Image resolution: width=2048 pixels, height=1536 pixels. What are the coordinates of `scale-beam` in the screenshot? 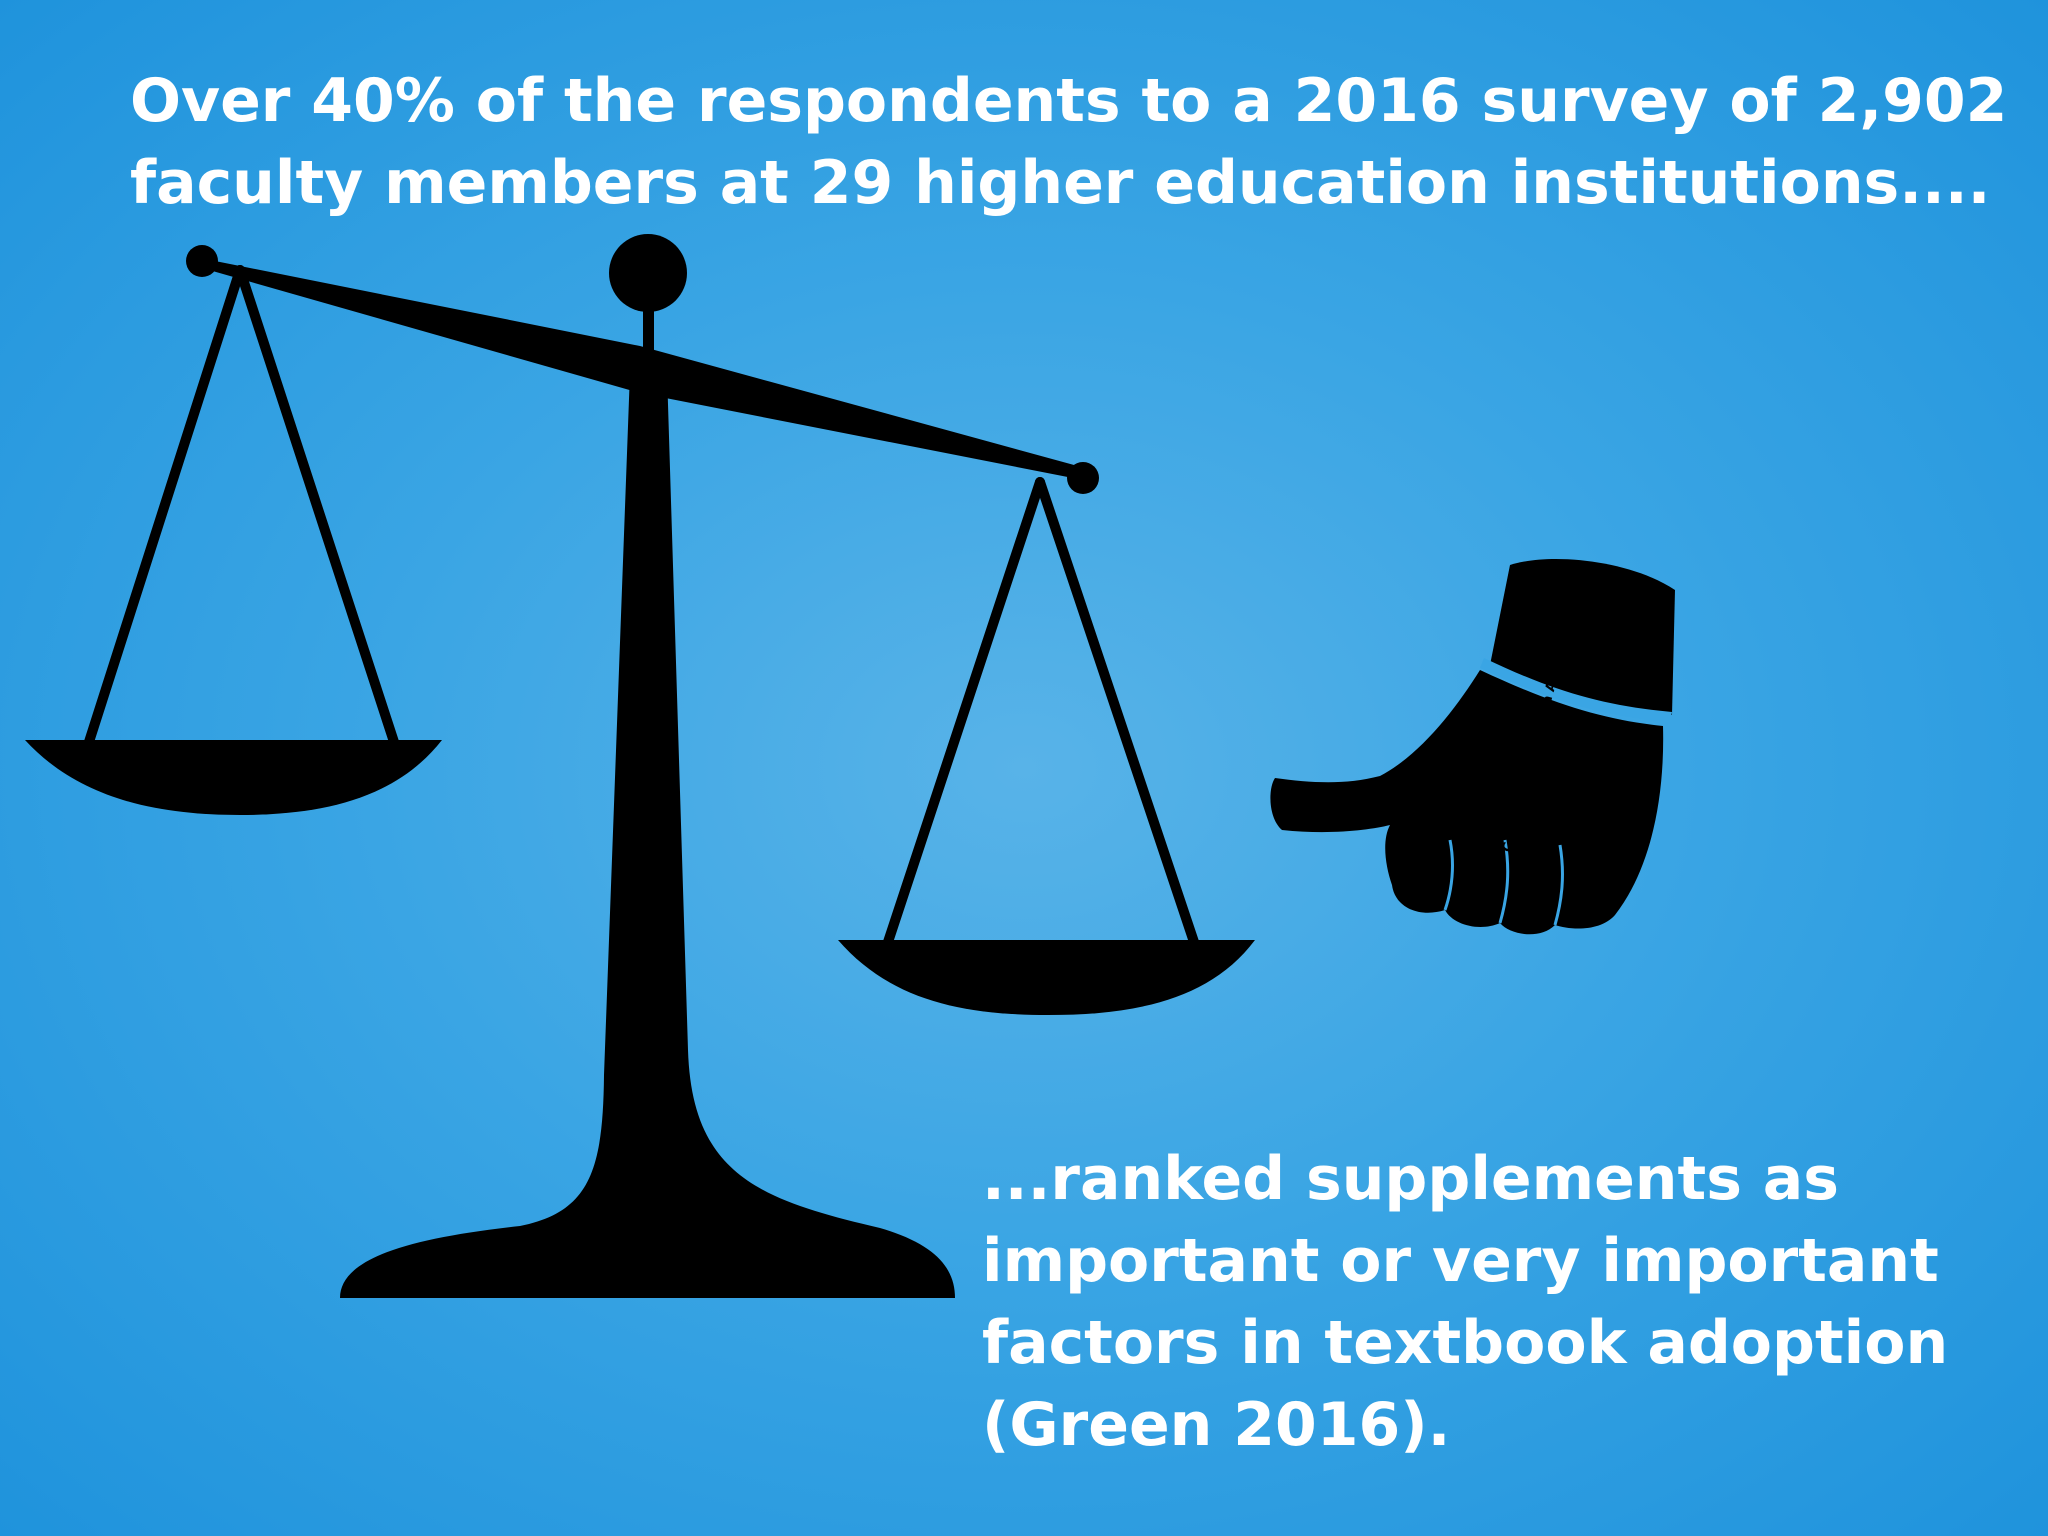 It's located at (642, 369).